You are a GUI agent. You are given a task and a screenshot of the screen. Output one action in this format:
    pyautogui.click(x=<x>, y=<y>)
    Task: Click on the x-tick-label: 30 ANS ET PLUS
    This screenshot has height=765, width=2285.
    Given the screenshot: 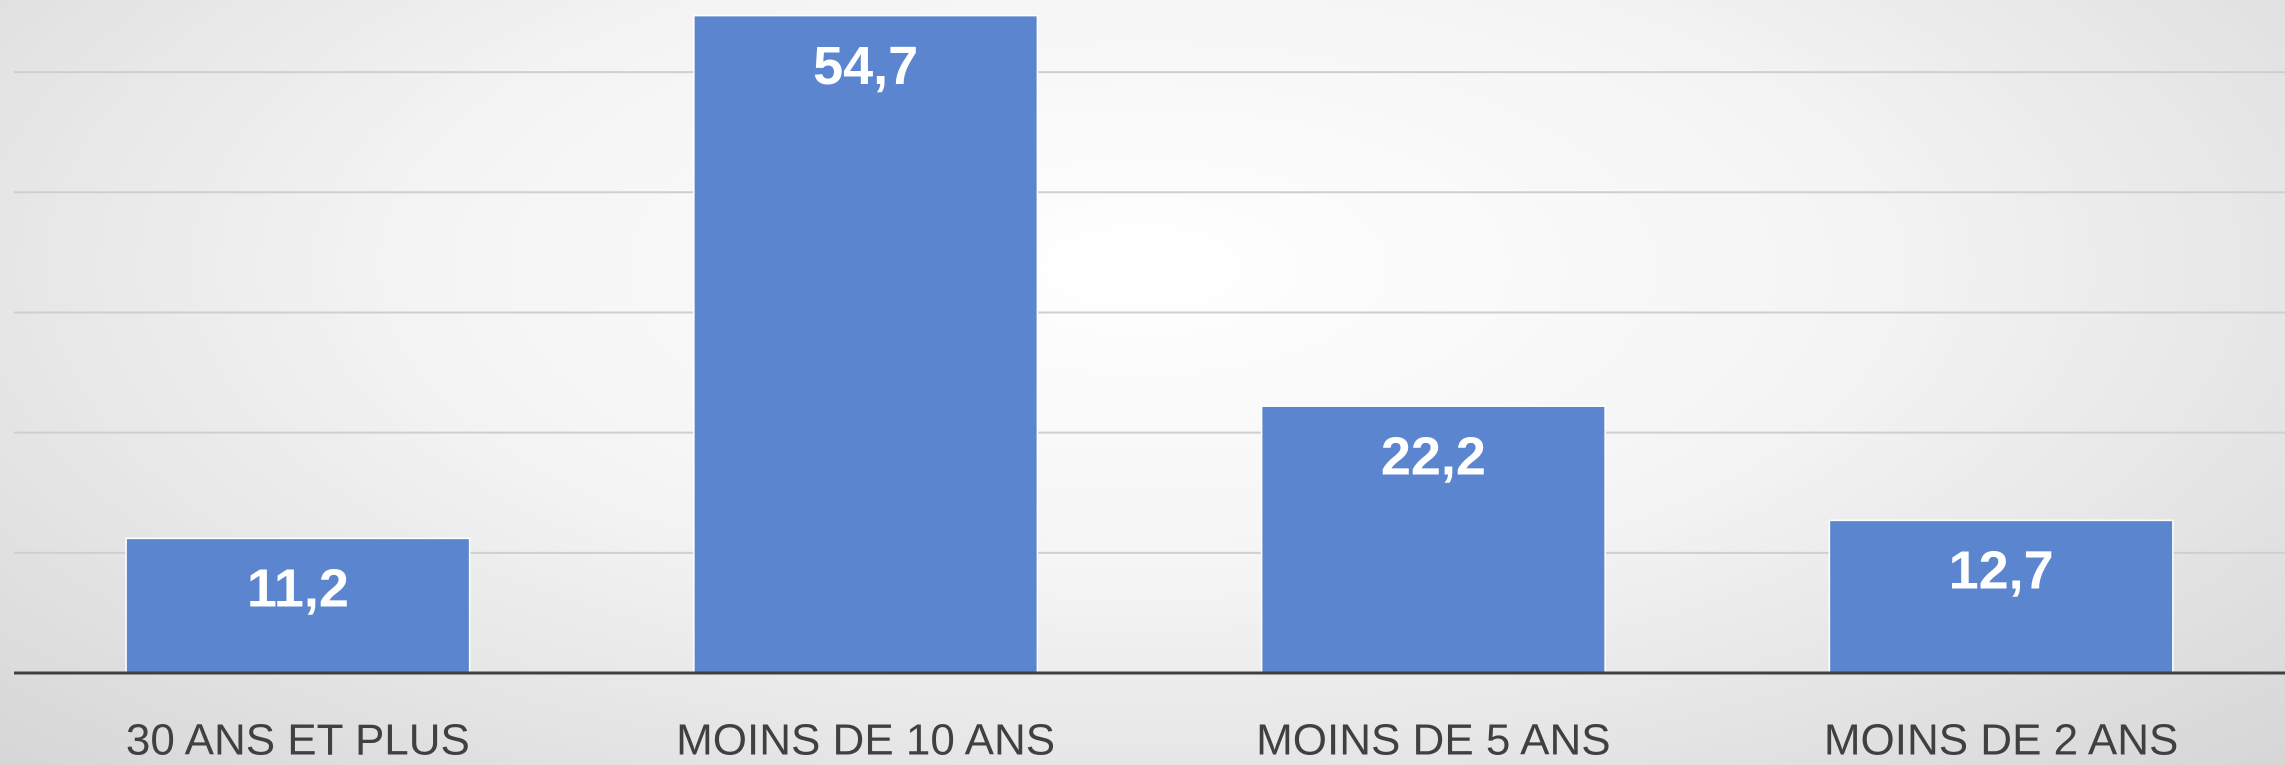 What is the action you would take?
    pyautogui.click(x=298, y=740)
    